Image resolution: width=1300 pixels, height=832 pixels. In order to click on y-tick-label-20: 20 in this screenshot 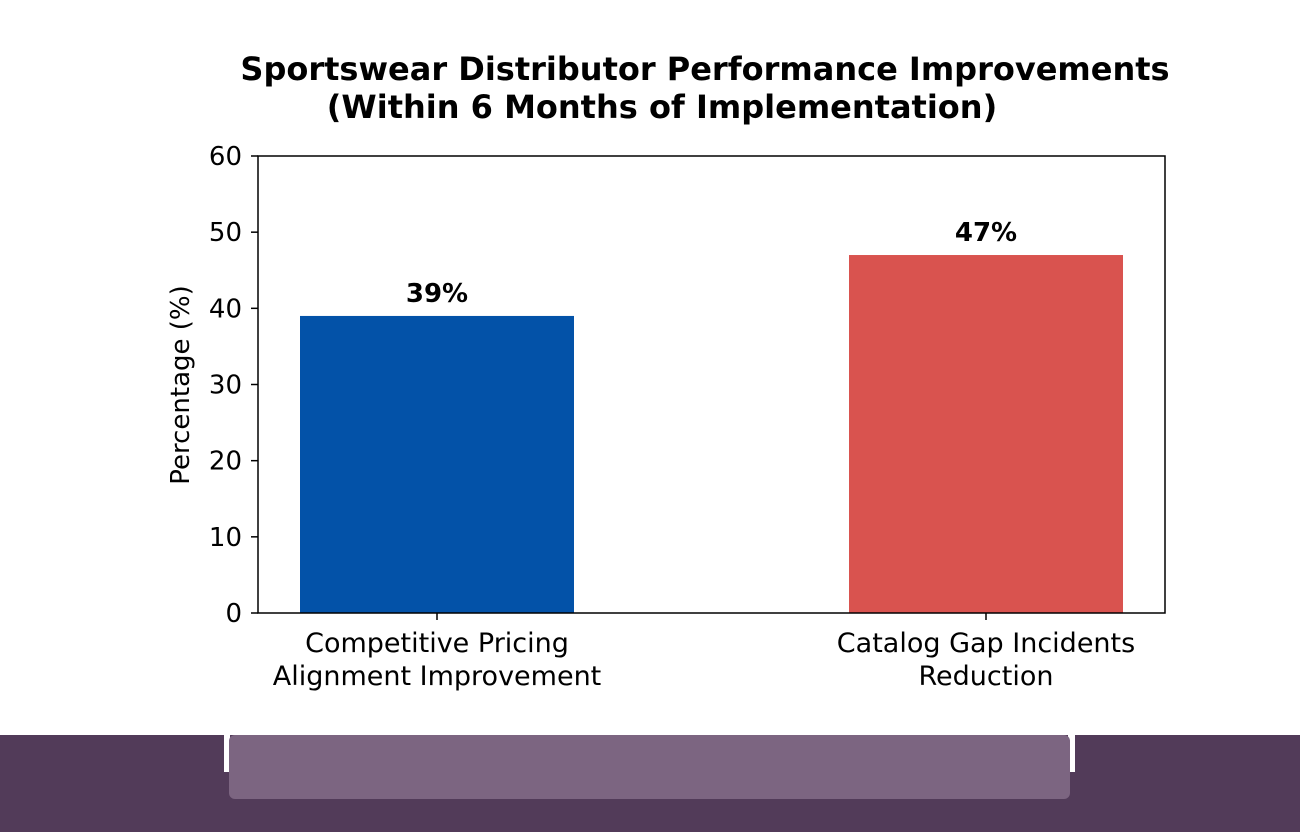, I will do `click(225, 462)`.